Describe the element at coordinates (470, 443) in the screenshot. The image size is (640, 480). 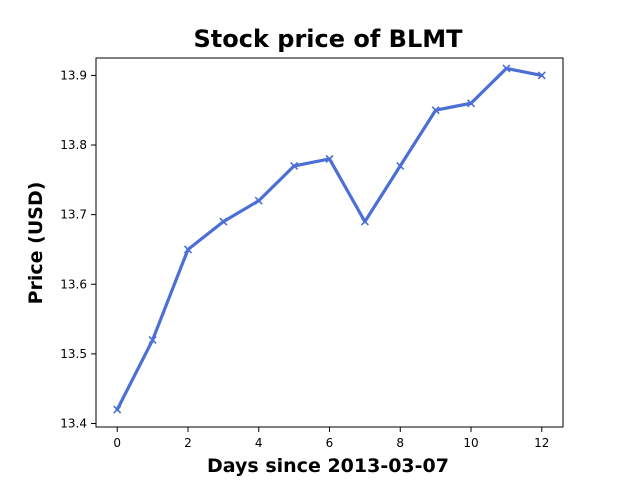
I see `x-tick-label: 10` at that location.